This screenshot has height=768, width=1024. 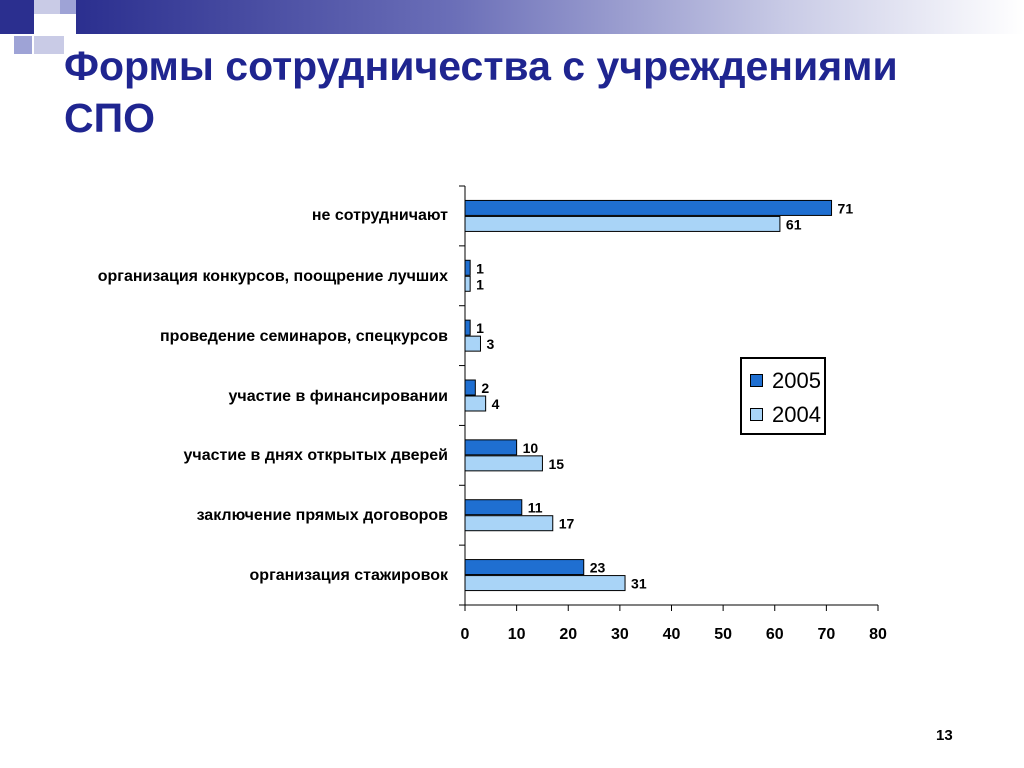 What do you see at coordinates (531, 448) in the screenshot?
I see `data-label-2005-4: 10` at bounding box center [531, 448].